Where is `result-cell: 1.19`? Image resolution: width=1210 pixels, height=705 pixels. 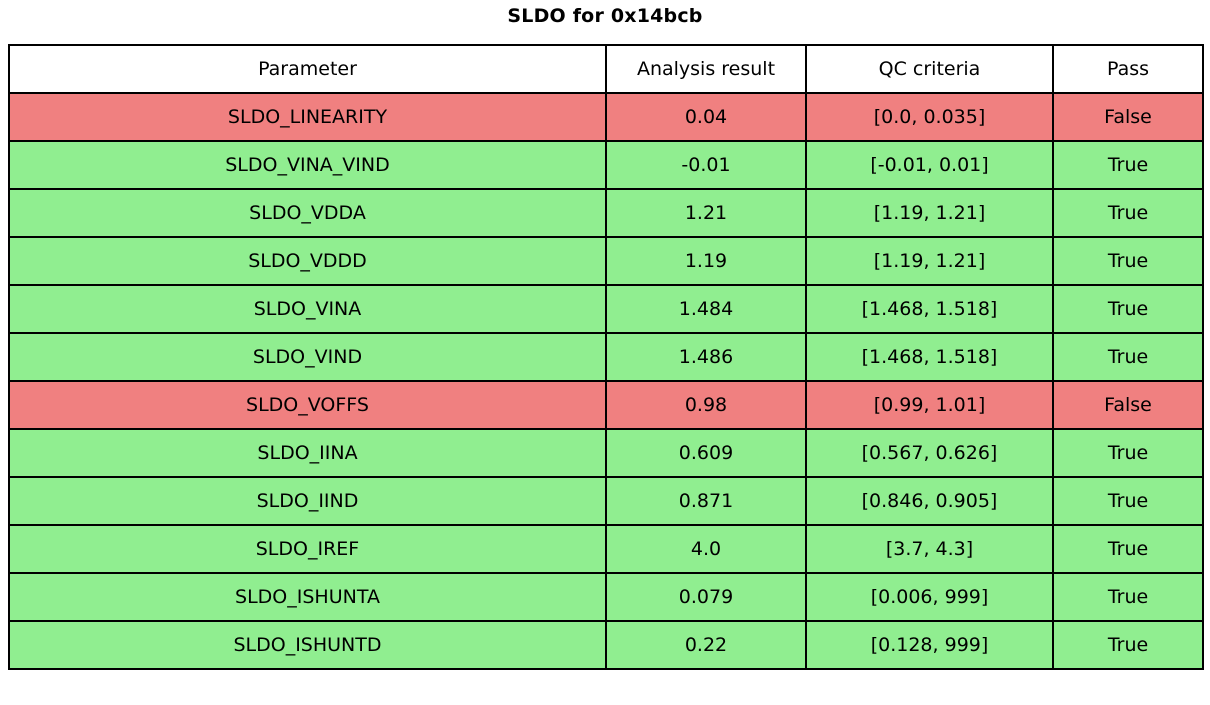 result-cell: 1.19 is located at coordinates (706, 261).